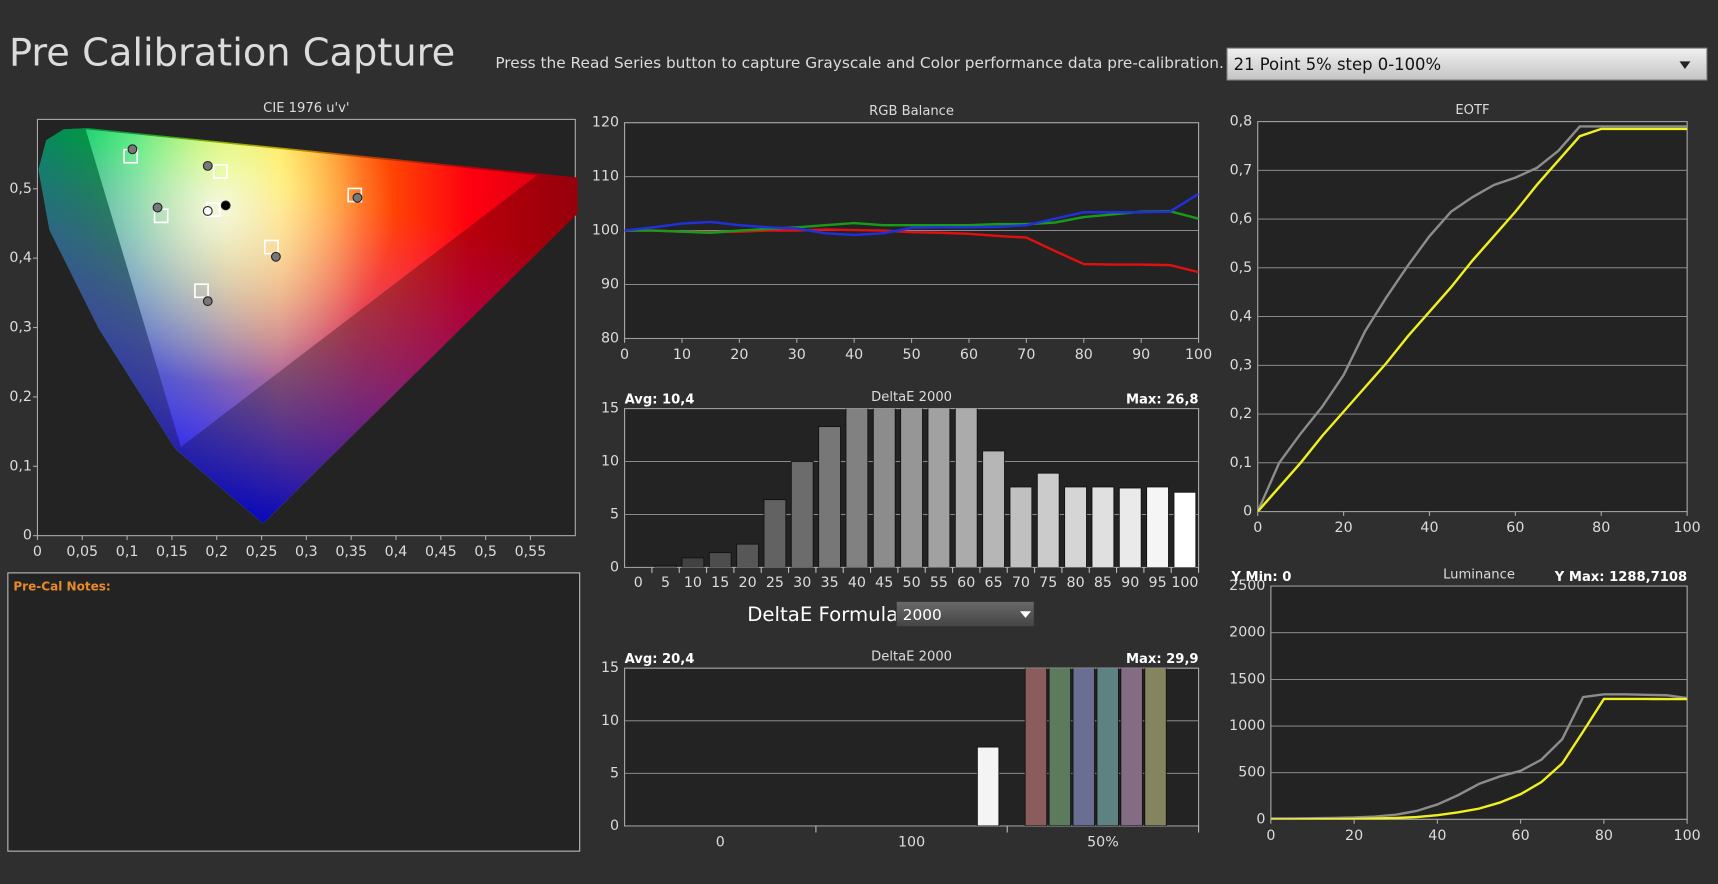 Image resolution: width=1718 pixels, height=884 pixels. I want to click on annotation: Y Max: 1288,7108, so click(1620, 577).